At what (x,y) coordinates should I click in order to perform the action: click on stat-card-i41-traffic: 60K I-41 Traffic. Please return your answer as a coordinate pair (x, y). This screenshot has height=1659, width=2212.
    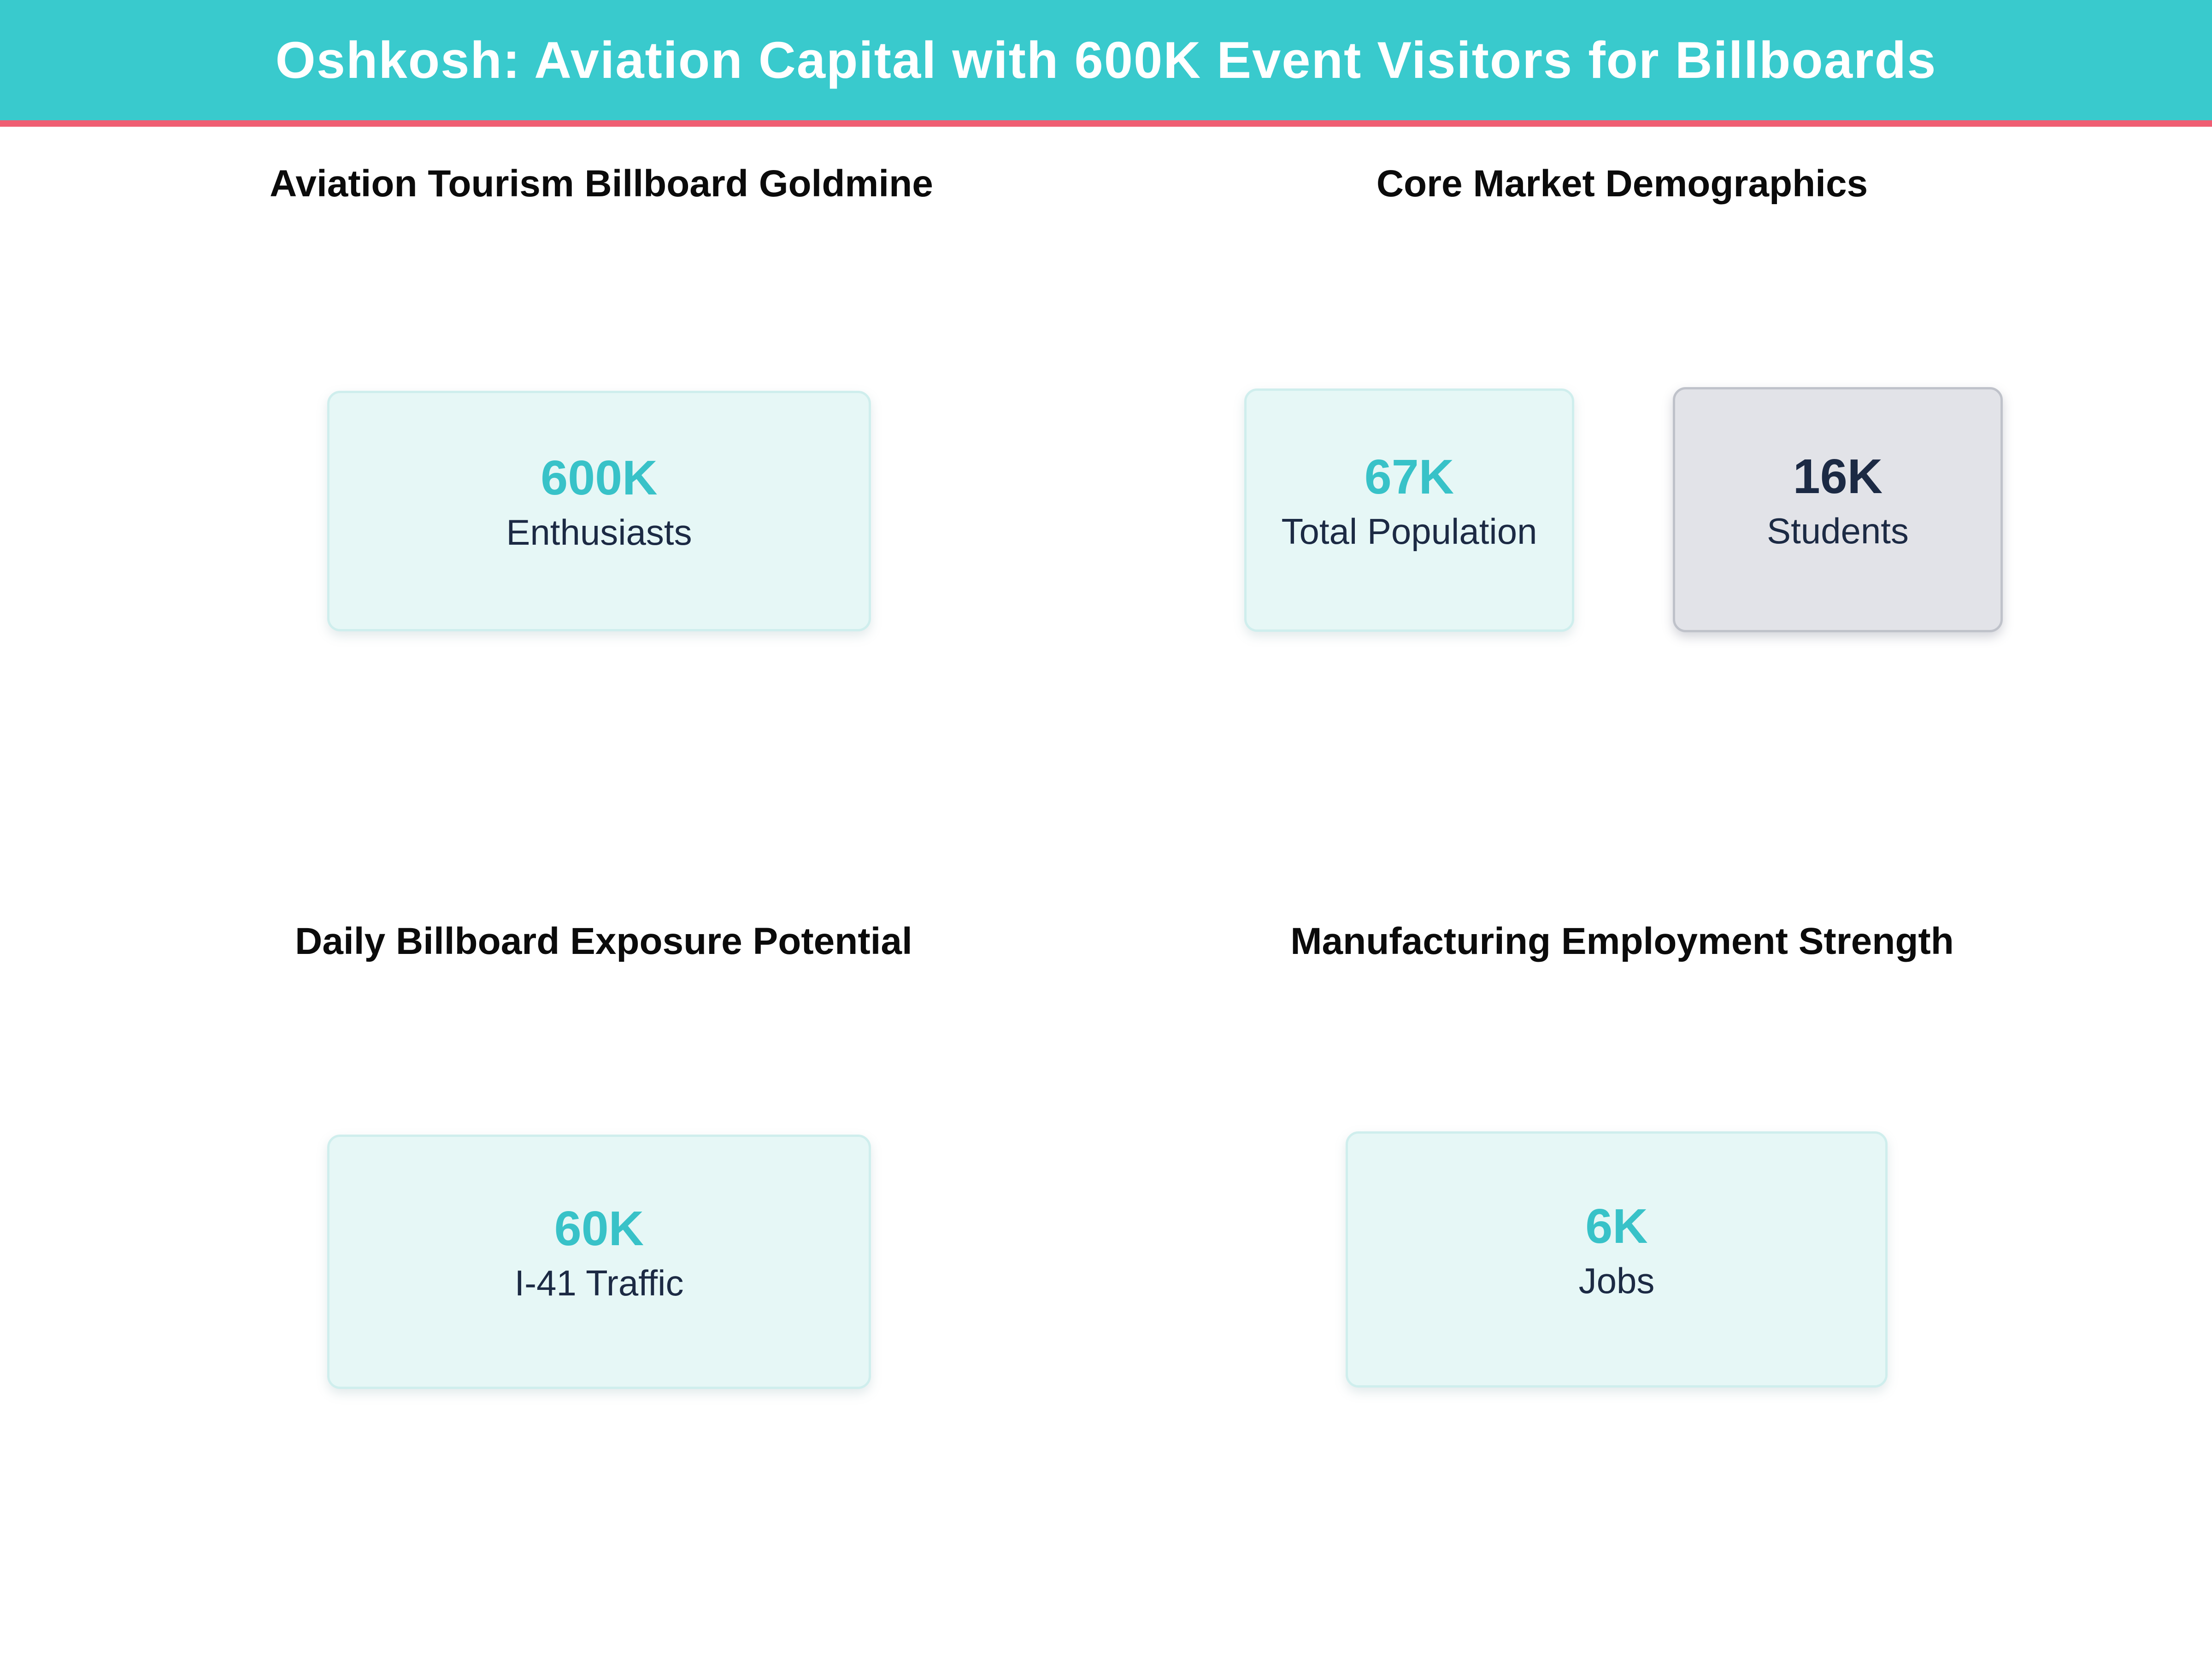
    Looking at the image, I should click on (599, 1262).